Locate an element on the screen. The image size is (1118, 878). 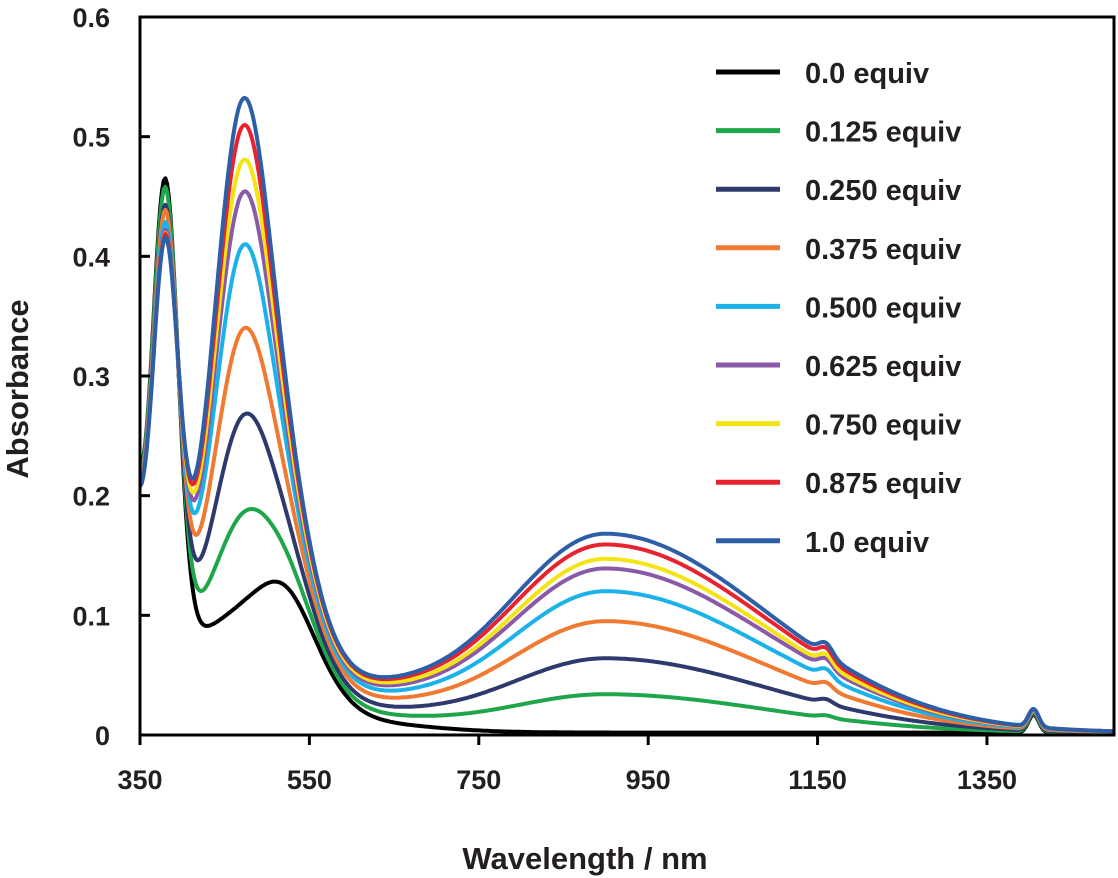
legend-label: 0.0 equiv is located at coordinates (867, 74).